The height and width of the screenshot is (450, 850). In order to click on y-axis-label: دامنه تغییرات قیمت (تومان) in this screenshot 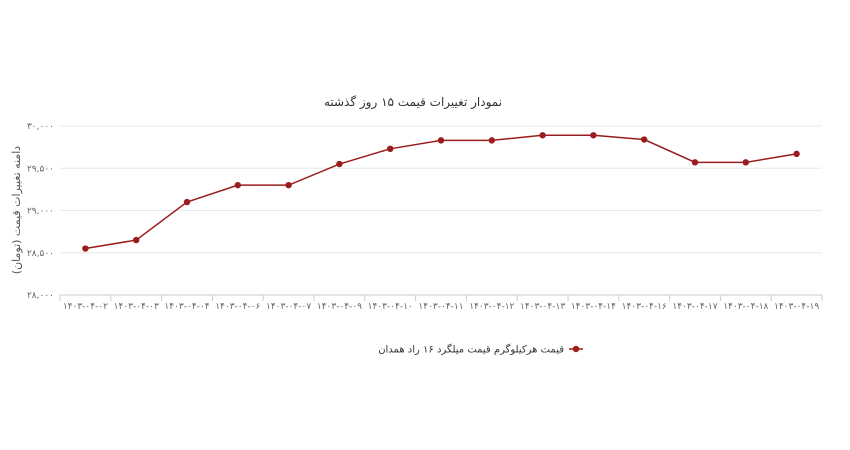, I will do `click(16, 210)`.